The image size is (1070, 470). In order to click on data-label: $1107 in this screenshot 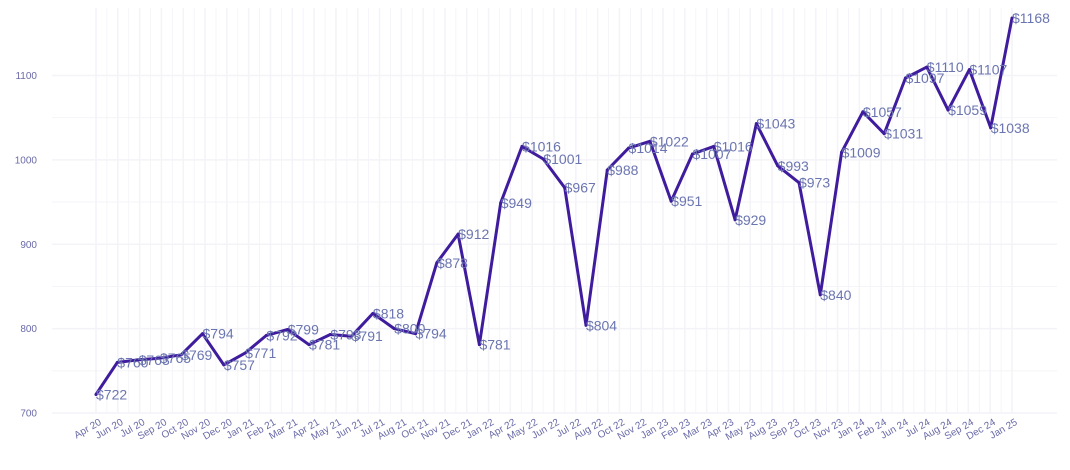, I will do `click(988, 70)`.